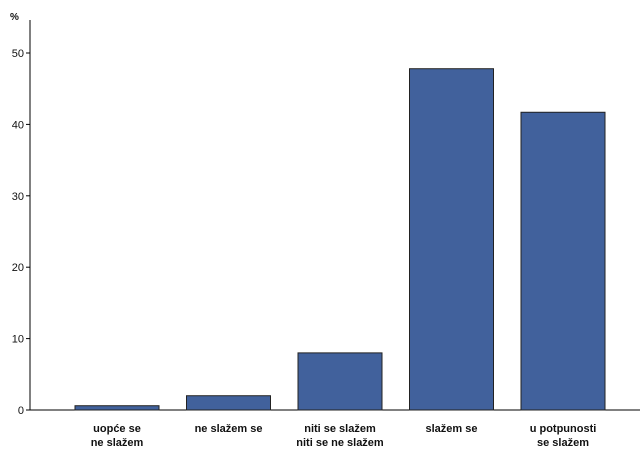 The image size is (640, 452). What do you see at coordinates (18, 197) in the screenshot?
I see `y-tick-label: 30` at bounding box center [18, 197].